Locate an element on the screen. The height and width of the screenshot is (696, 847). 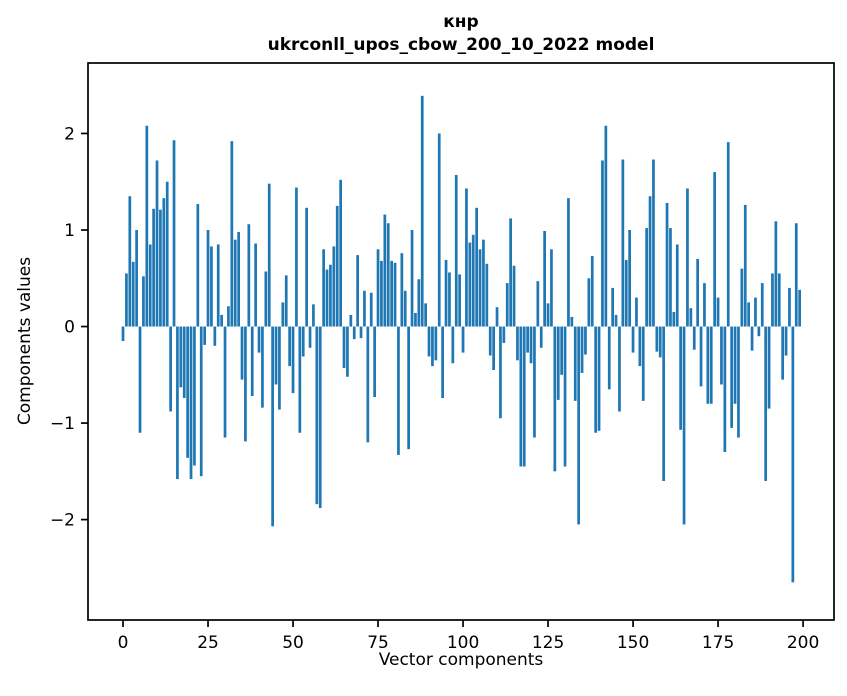
chart-title: кнр is located at coordinates (460, 22).